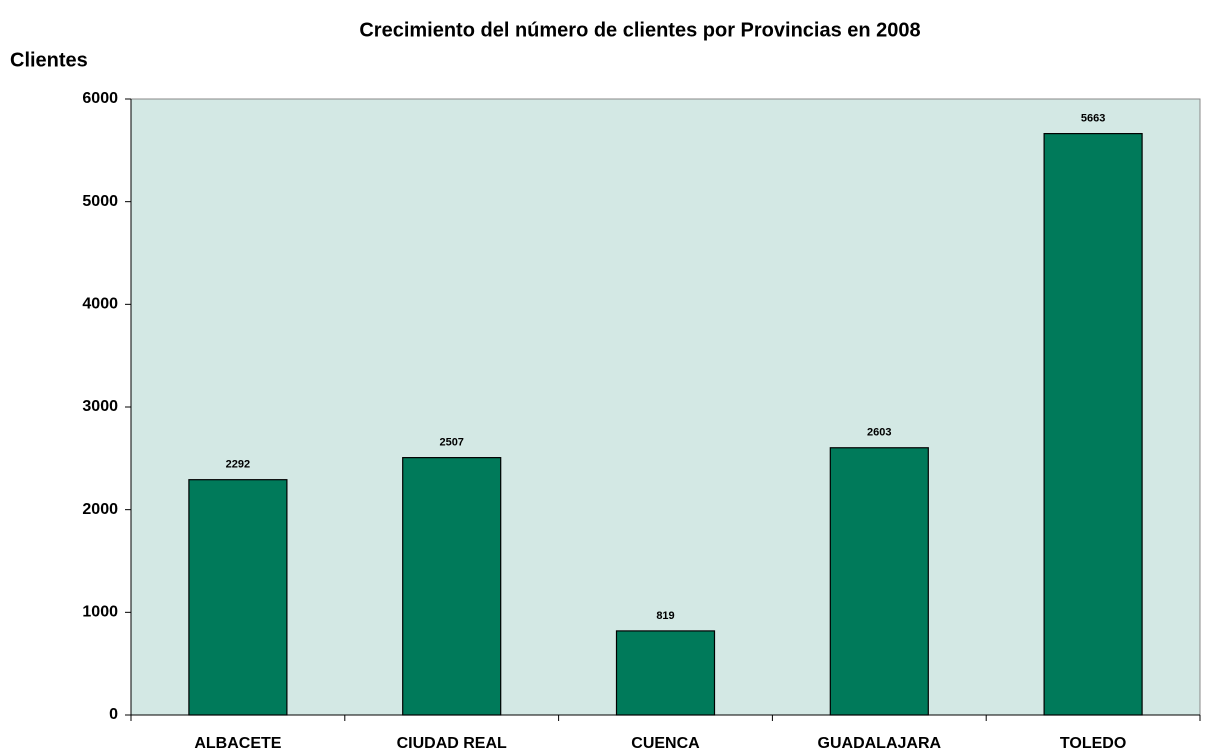 The width and height of the screenshot is (1206, 755). What do you see at coordinates (100, 509) in the screenshot?
I see `y-tick-label: 2000` at bounding box center [100, 509].